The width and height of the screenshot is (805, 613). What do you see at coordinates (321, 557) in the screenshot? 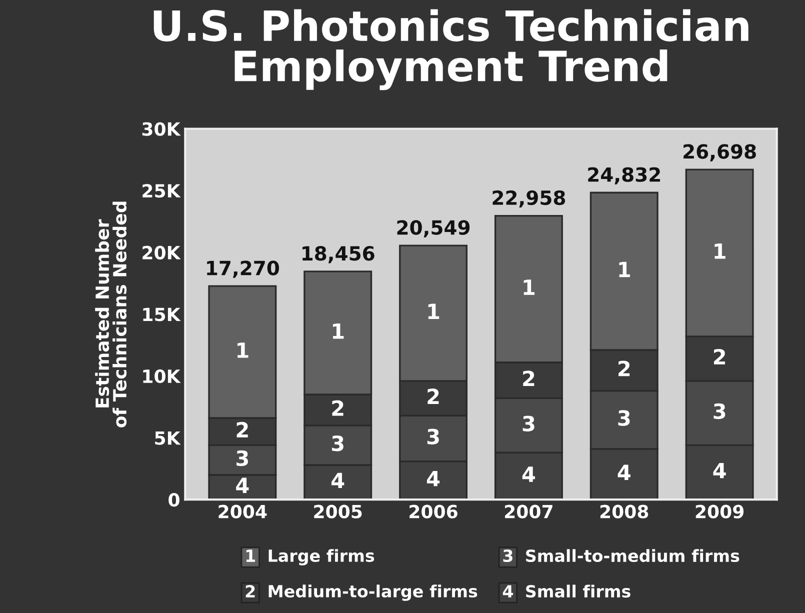
I see `legend-label: Large firms` at bounding box center [321, 557].